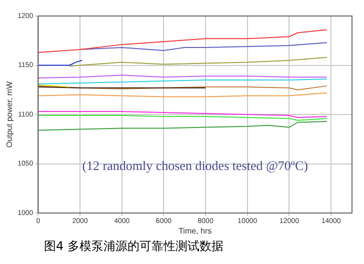 This screenshot has height=264, width=364. What do you see at coordinates (134, 246) in the screenshot?
I see `caption: 图4 多模泵浦源的可靠性测试数据` at bounding box center [134, 246].